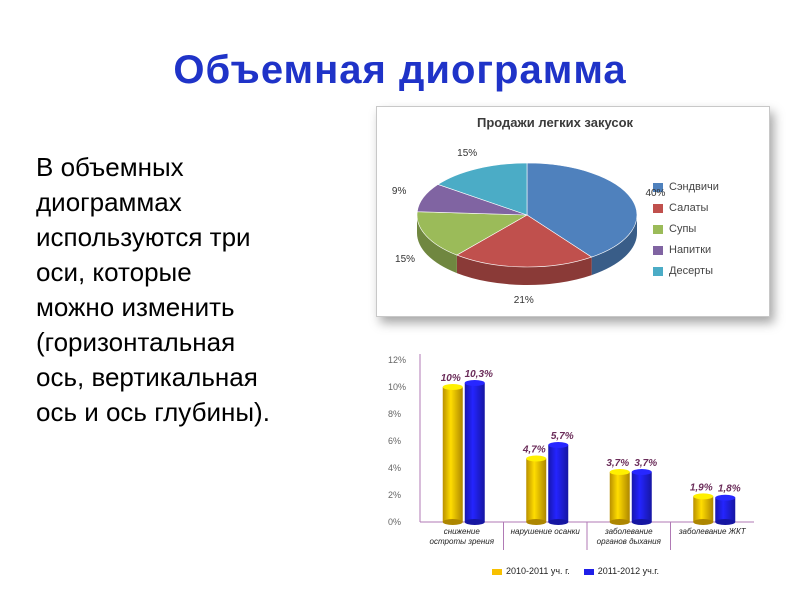 Image resolution: width=800 pixels, height=600 pixels. What do you see at coordinates (153, 412) in the screenshot?
I see `body-line: ось и ось глубины).` at bounding box center [153, 412].